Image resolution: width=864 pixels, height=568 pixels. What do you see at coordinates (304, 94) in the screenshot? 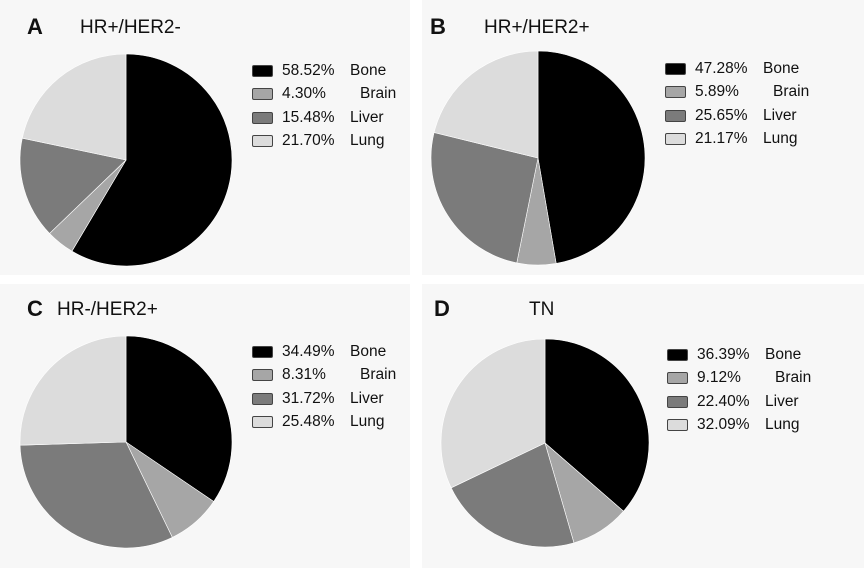
I see `legend-value: 4.30%` at bounding box center [304, 94].